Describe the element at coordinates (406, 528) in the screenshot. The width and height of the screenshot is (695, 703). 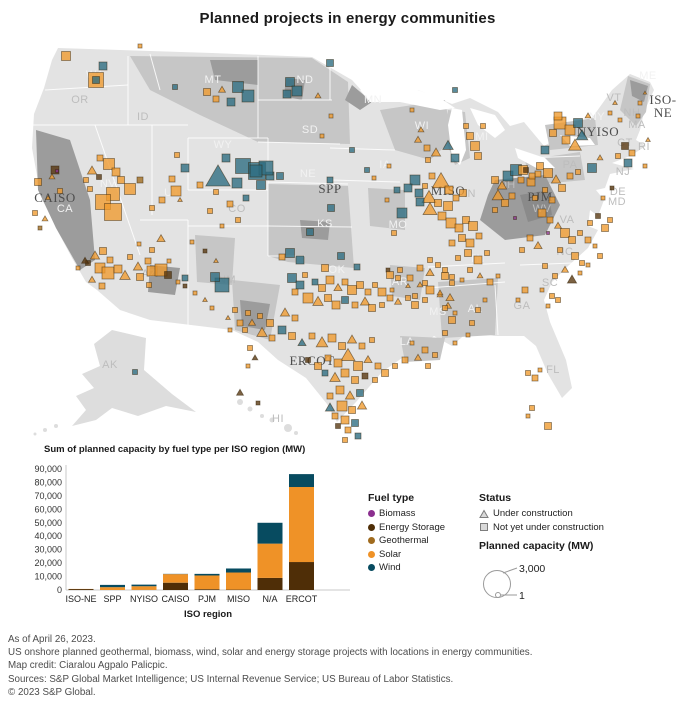
I see `fuel-legend-item-energy-storage: Energy Storage` at that location.